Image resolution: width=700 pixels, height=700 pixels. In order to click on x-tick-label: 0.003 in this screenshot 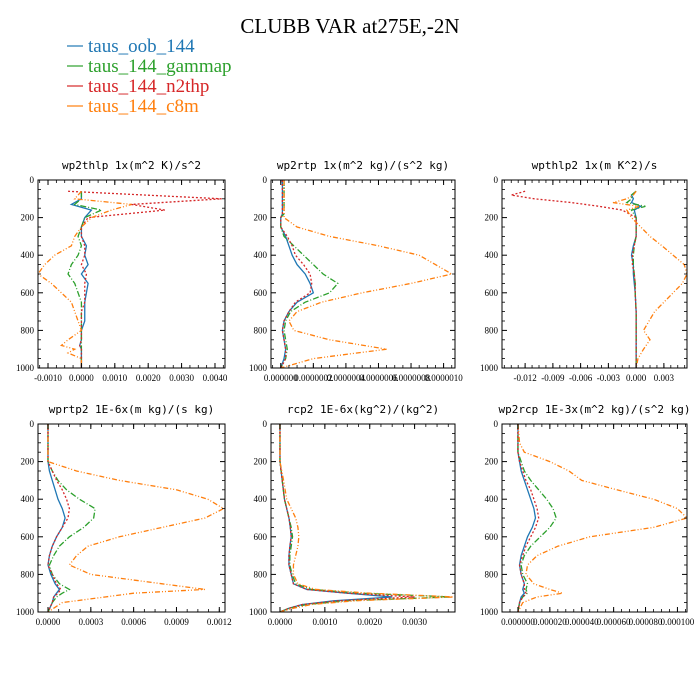, I will do `click(664, 378)`.